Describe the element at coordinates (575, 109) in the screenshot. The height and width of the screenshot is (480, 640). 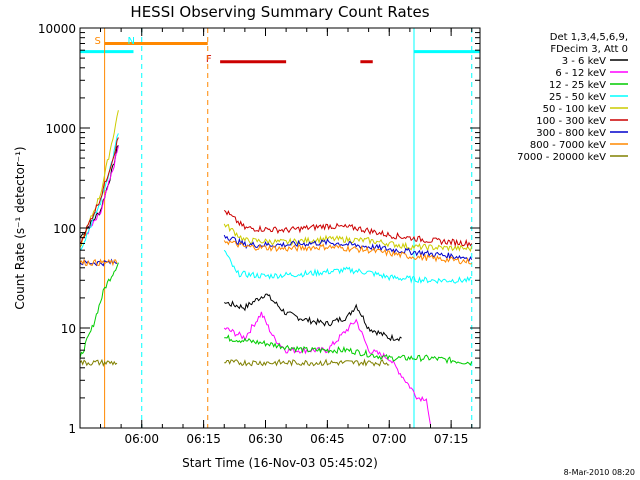
I see `legend-label-50-100-kev: 50 - 100 keV` at that location.